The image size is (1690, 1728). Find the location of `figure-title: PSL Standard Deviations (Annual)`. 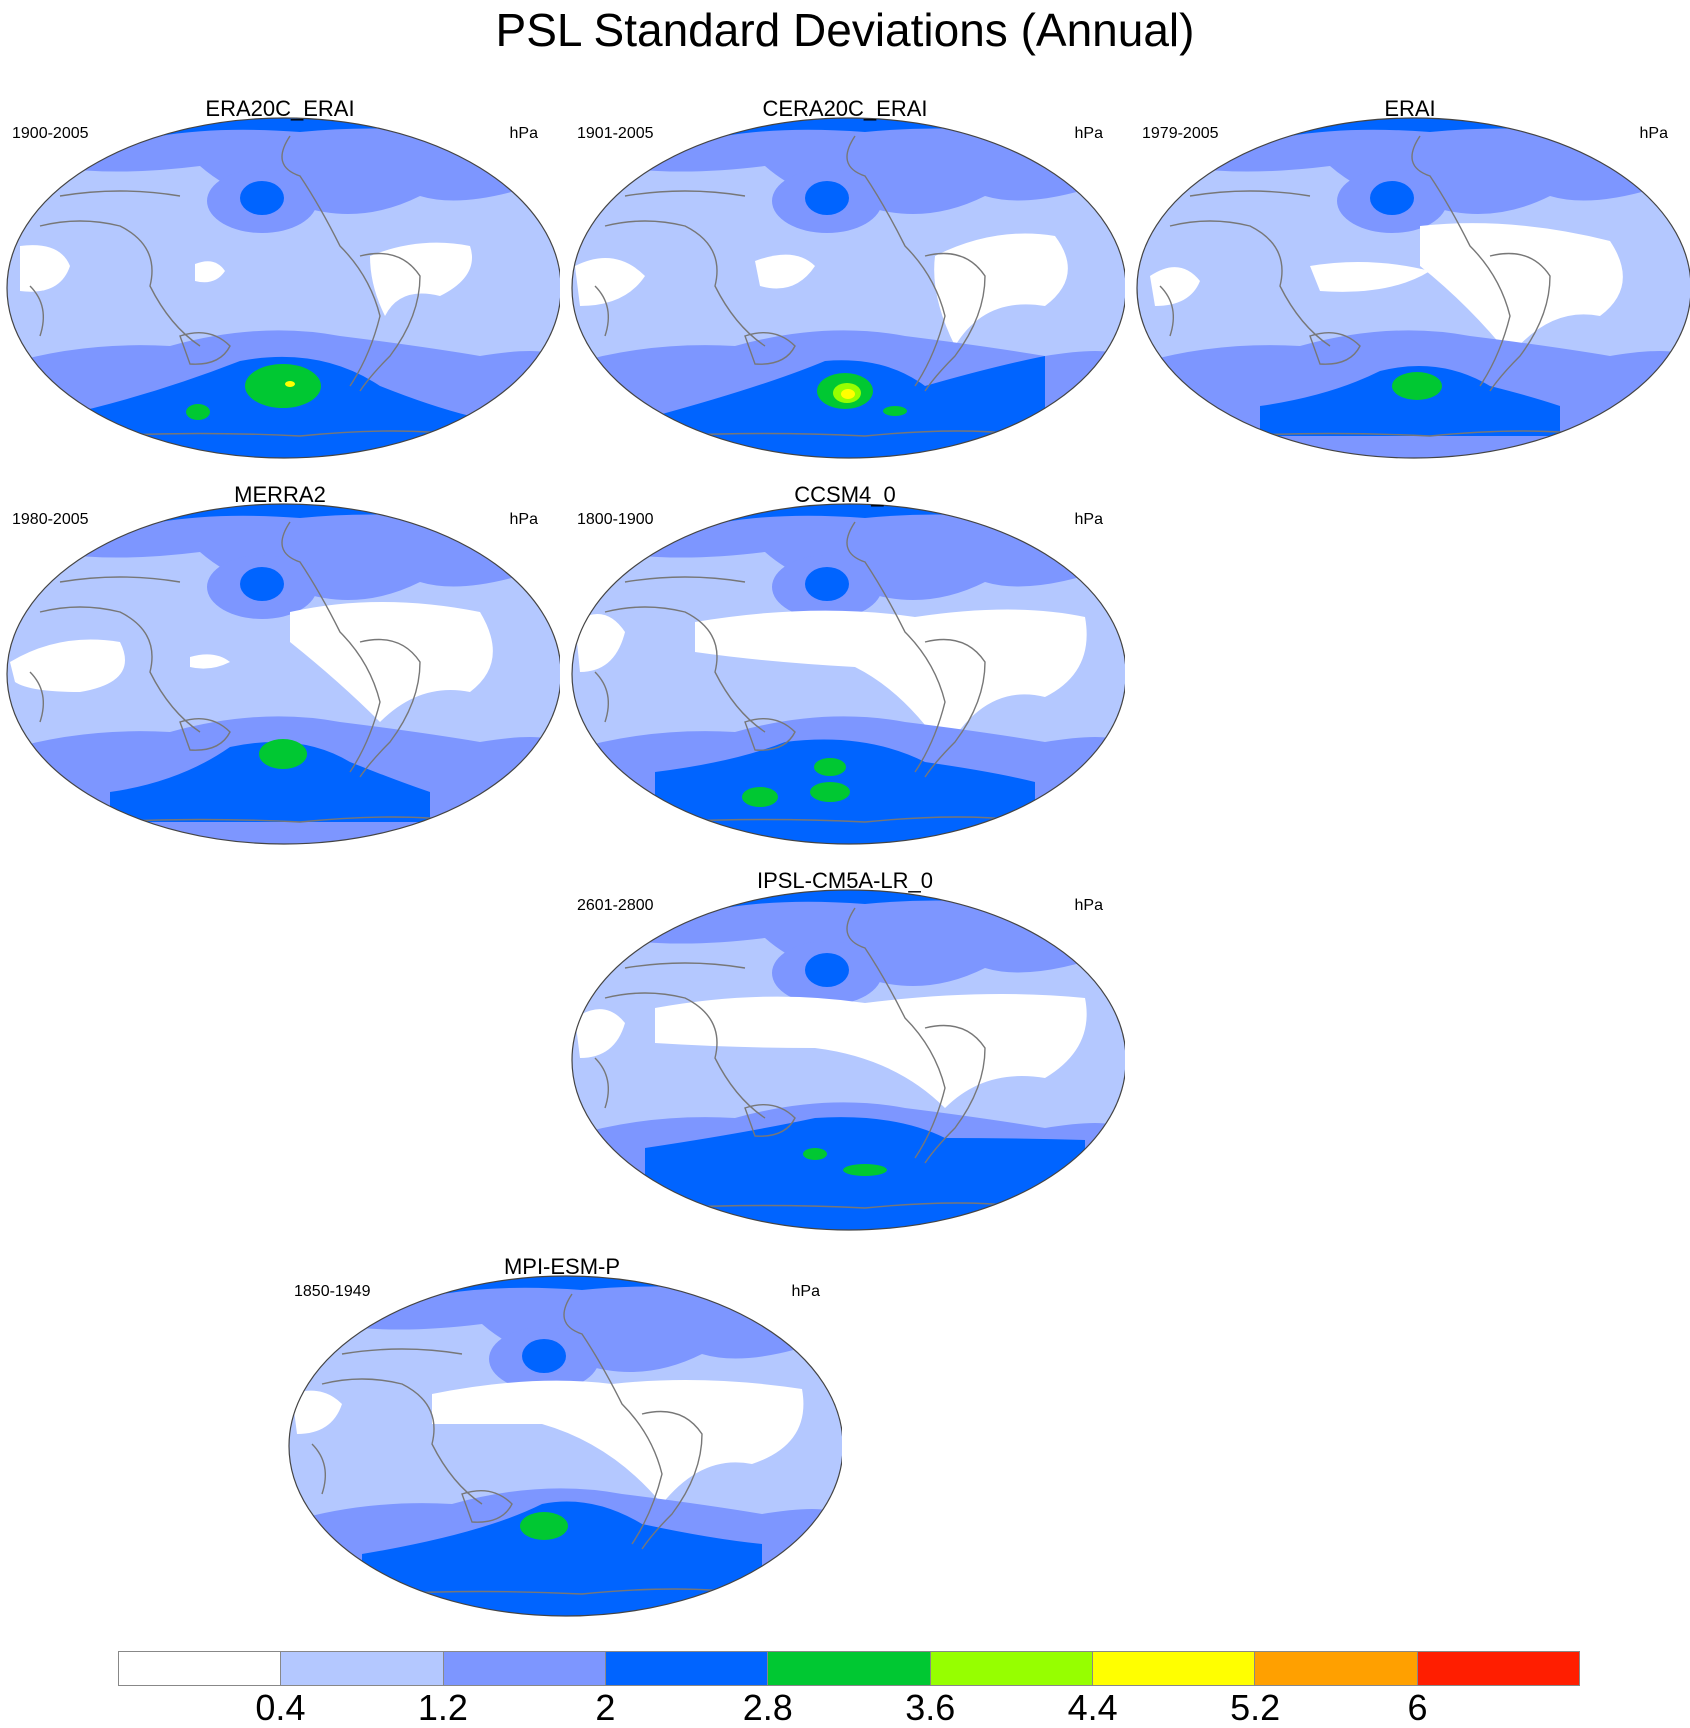

figure-title: PSL Standard Deviations (Annual) is located at coordinates (845, 30).